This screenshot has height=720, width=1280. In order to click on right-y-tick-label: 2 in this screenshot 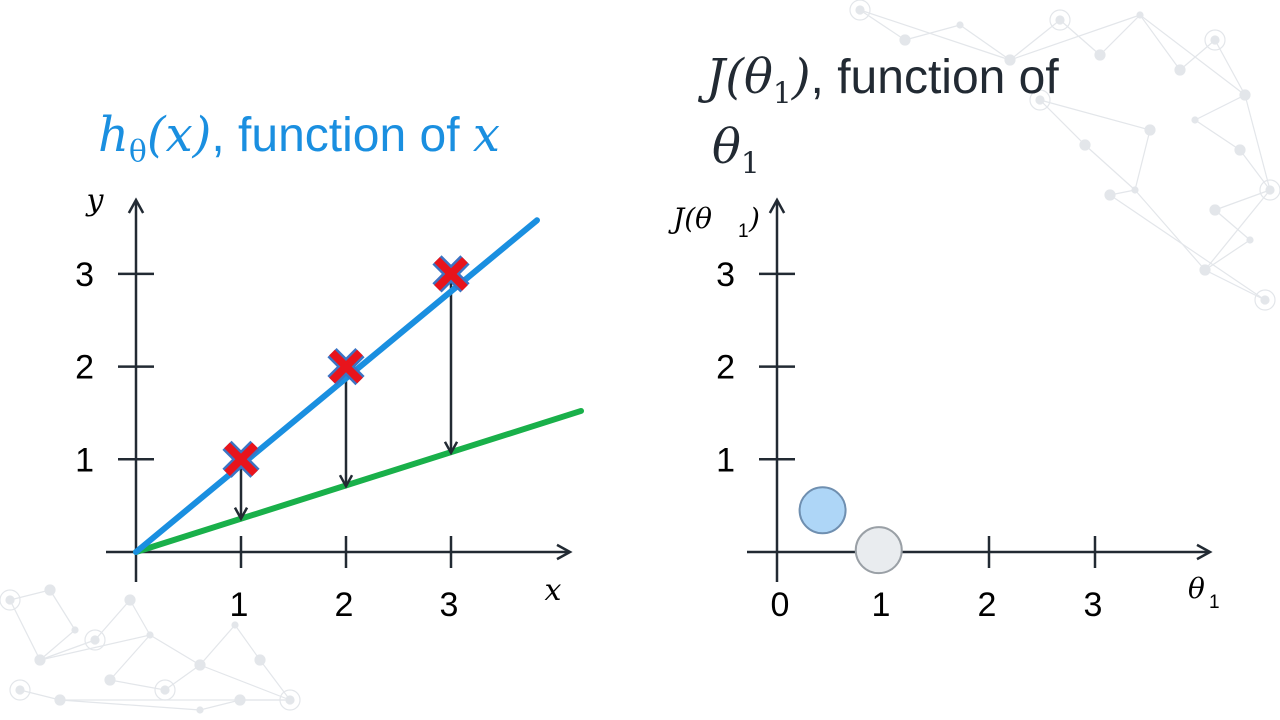, I will do `click(725, 368)`.